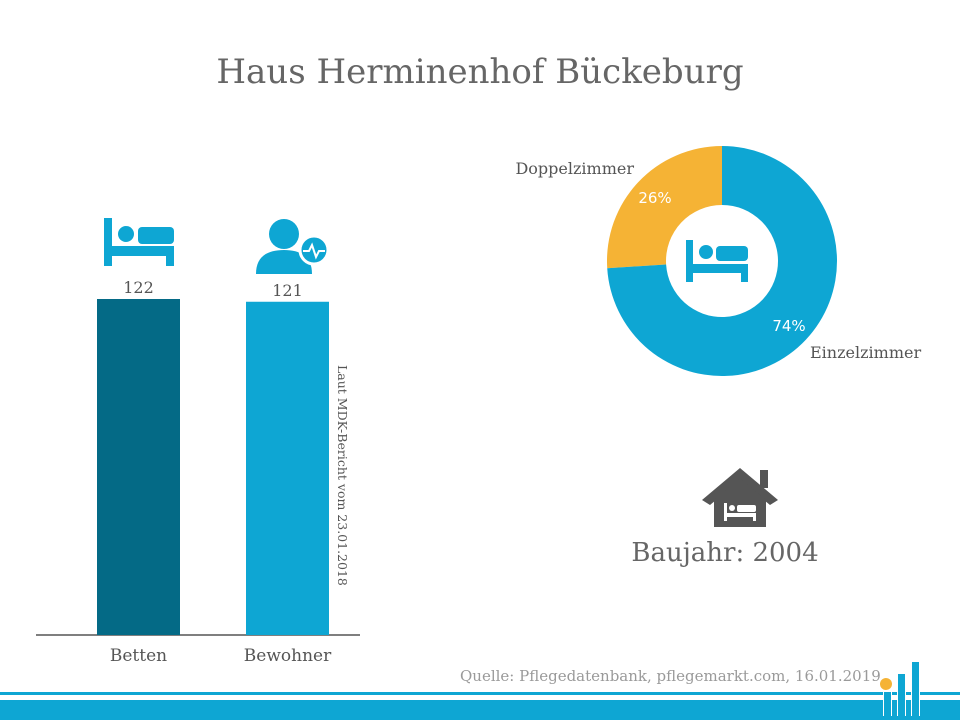 The height and width of the screenshot is (720, 960). Describe the element at coordinates (788, 326) in the screenshot. I see `donut-value-label: 74%` at that location.